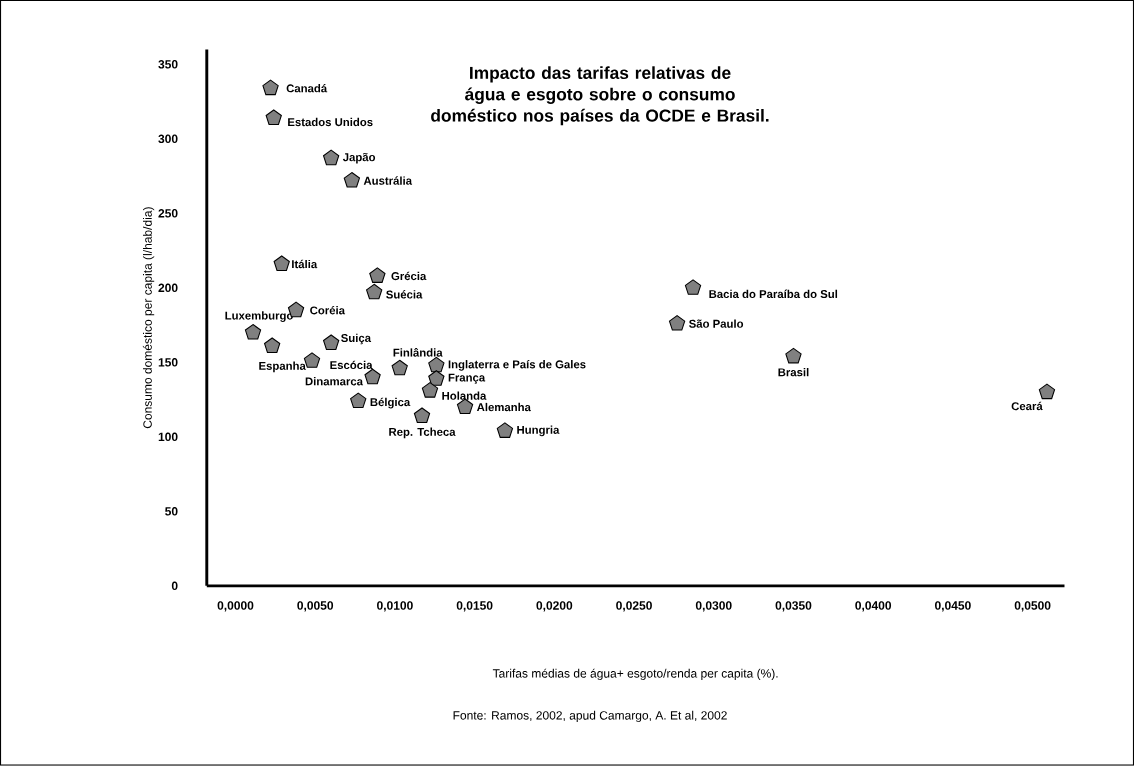 The width and height of the screenshot is (1134, 766). I want to click on x-tick-label: 0,0350, so click(793, 606).